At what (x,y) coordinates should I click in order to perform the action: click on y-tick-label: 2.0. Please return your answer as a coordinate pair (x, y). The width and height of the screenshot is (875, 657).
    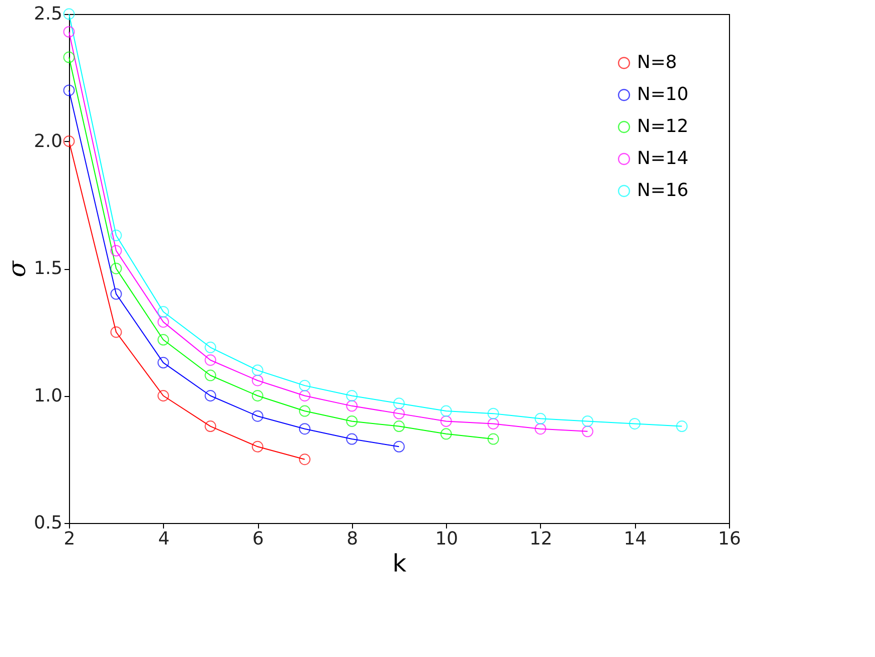
    Looking at the image, I should click on (48, 141).